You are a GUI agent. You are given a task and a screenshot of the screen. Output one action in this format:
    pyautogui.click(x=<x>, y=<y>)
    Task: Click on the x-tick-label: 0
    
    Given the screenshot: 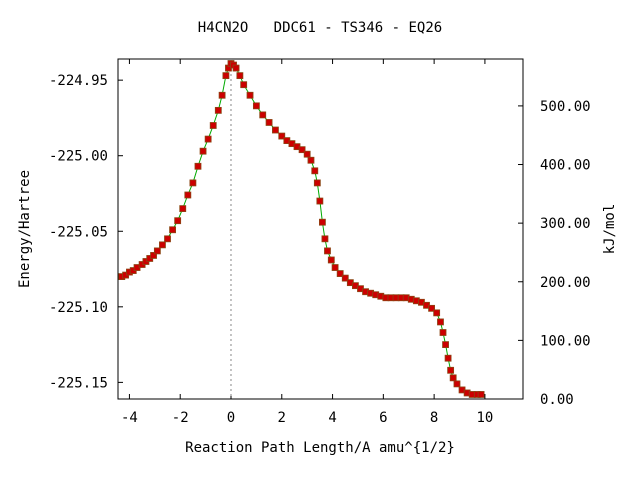 What is the action you would take?
    pyautogui.click(x=231, y=418)
    